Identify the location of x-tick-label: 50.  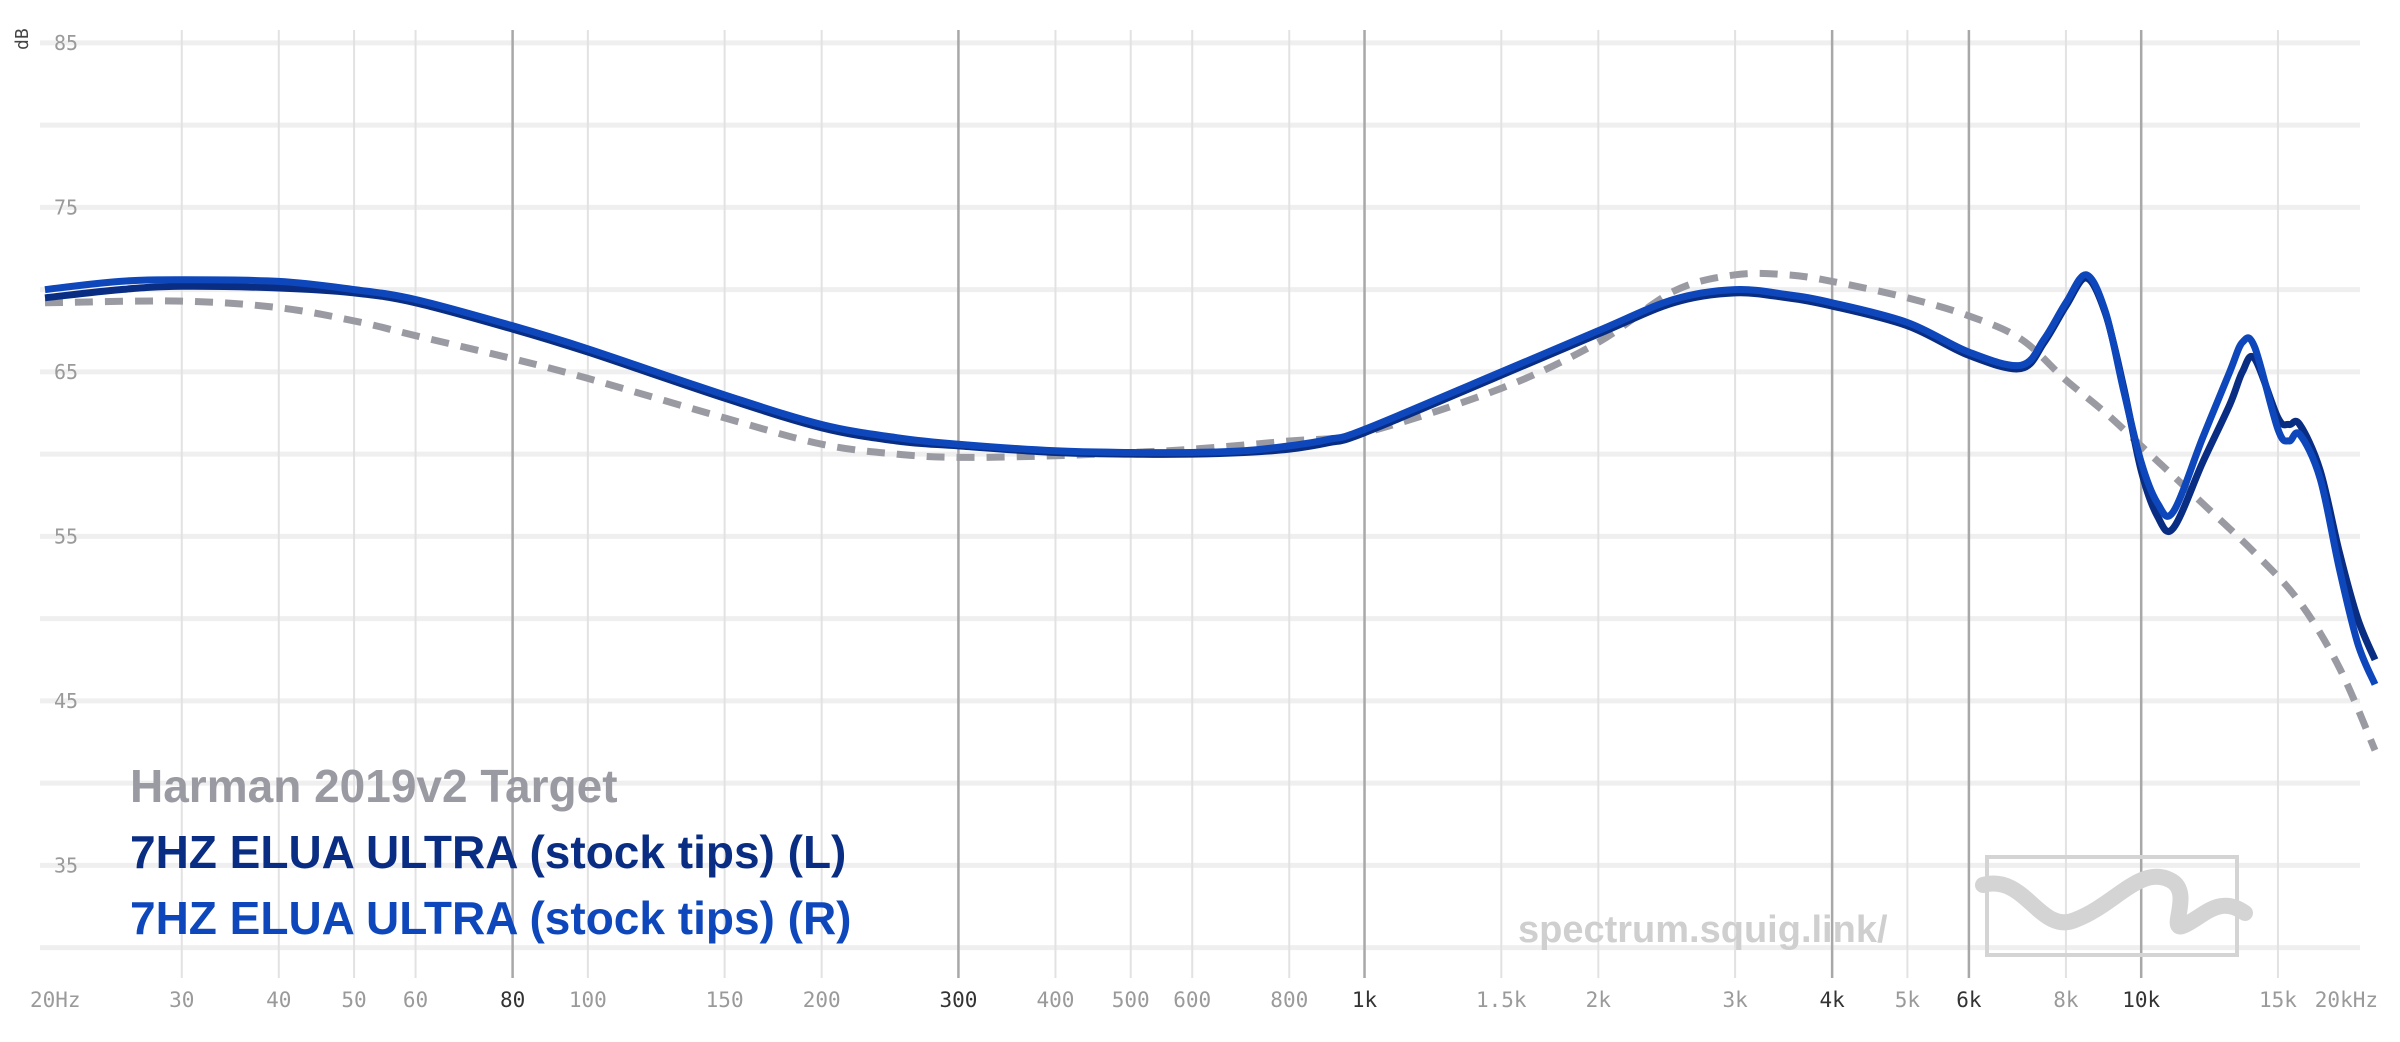
(353, 1000).